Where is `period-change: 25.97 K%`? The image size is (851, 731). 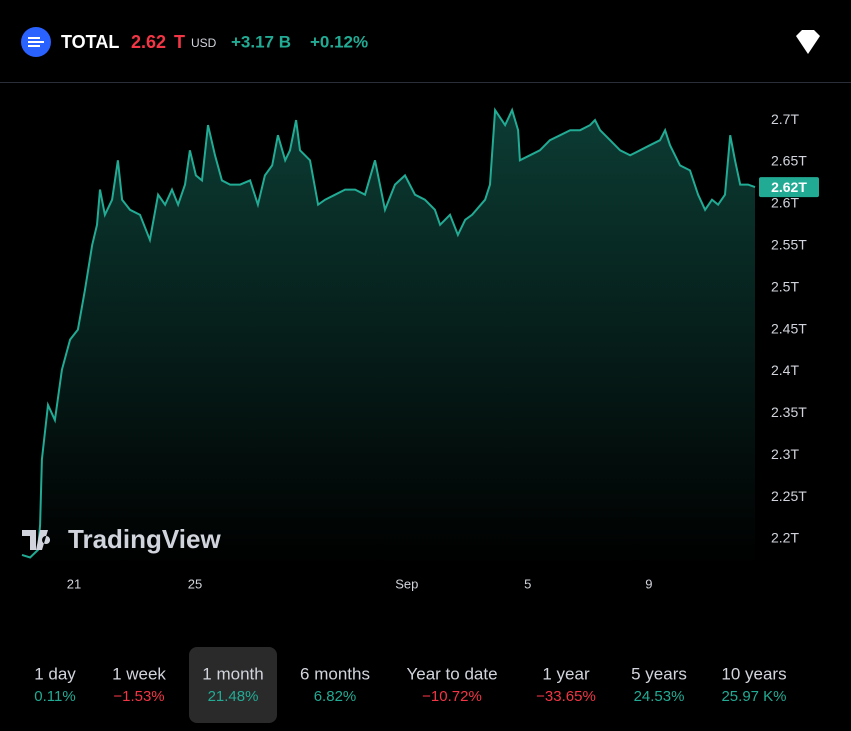 period-change: 25.97 K% is located at coordinates (753, 696).